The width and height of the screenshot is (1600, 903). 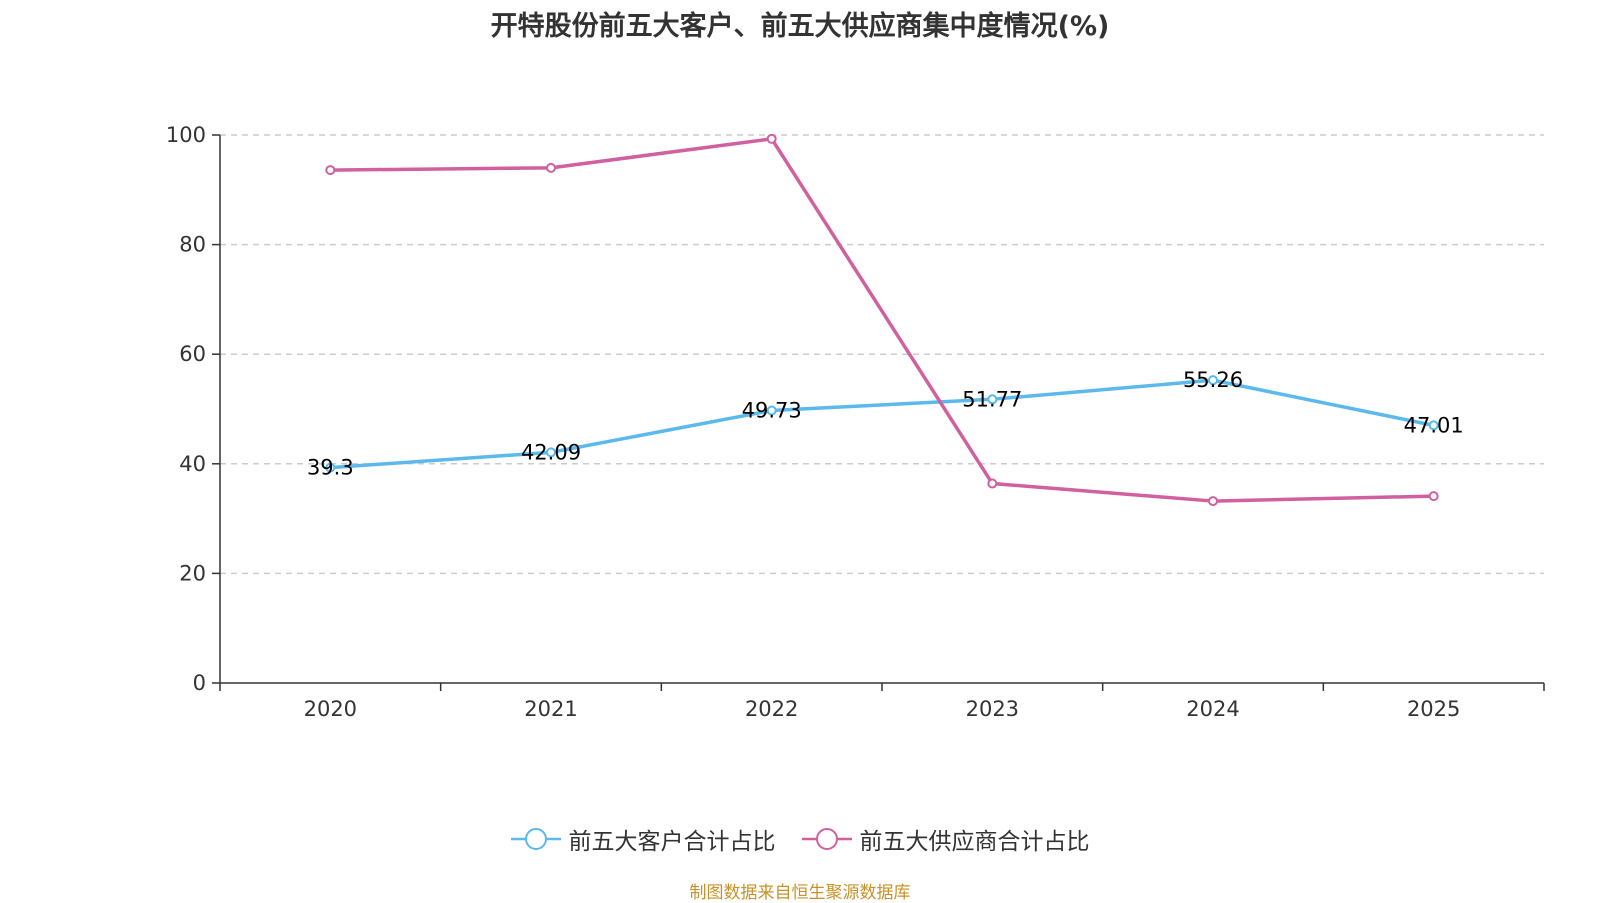 I want to click on data-label: 39.3, so click(x=330, y=468).